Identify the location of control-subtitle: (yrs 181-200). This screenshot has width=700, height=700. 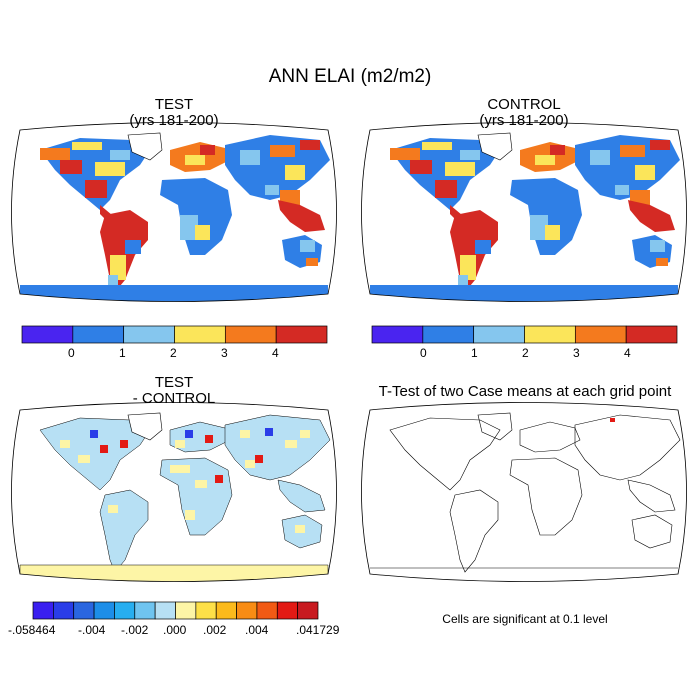
(524, 120).